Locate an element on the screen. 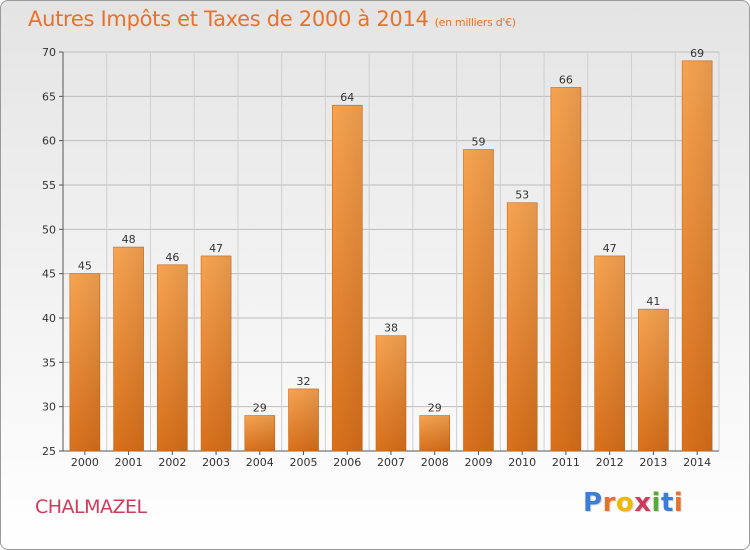 This screenshot has height=550, width=750. bar-shade-2011 is located at coordinates (565, 269).